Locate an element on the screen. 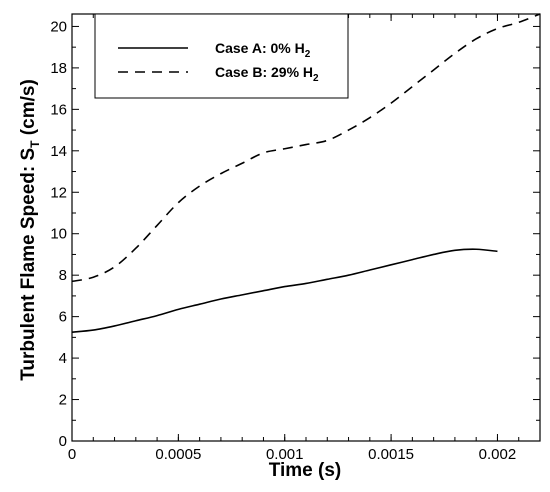 The height and width of the screenshot is (492, 550). y-tick-label: 10 is located at coordinates (58, 234).